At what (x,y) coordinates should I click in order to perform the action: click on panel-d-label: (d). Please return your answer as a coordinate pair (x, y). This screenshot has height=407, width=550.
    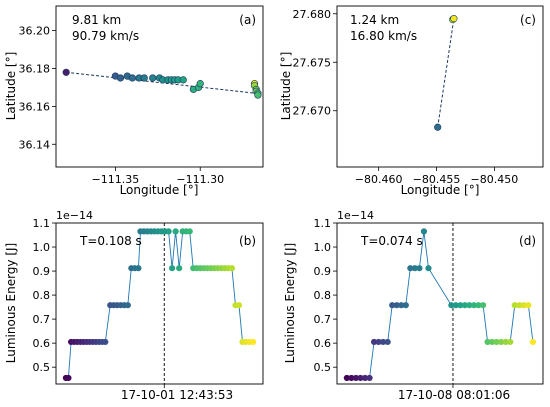
    Looking at the image, I should click on (527, 241).